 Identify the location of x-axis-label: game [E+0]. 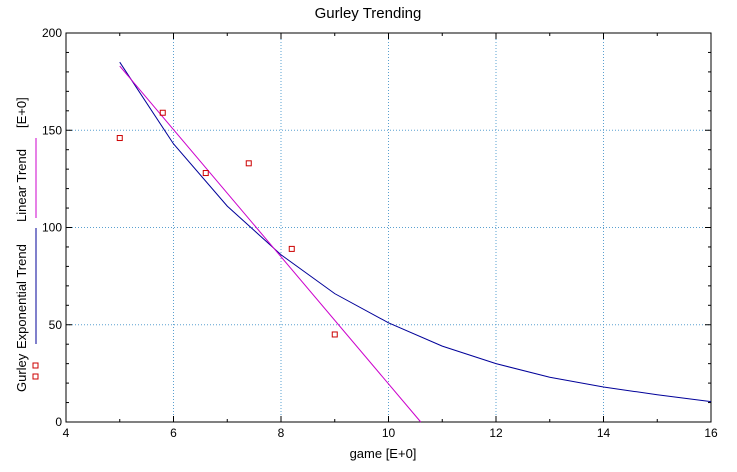
(383, 453).